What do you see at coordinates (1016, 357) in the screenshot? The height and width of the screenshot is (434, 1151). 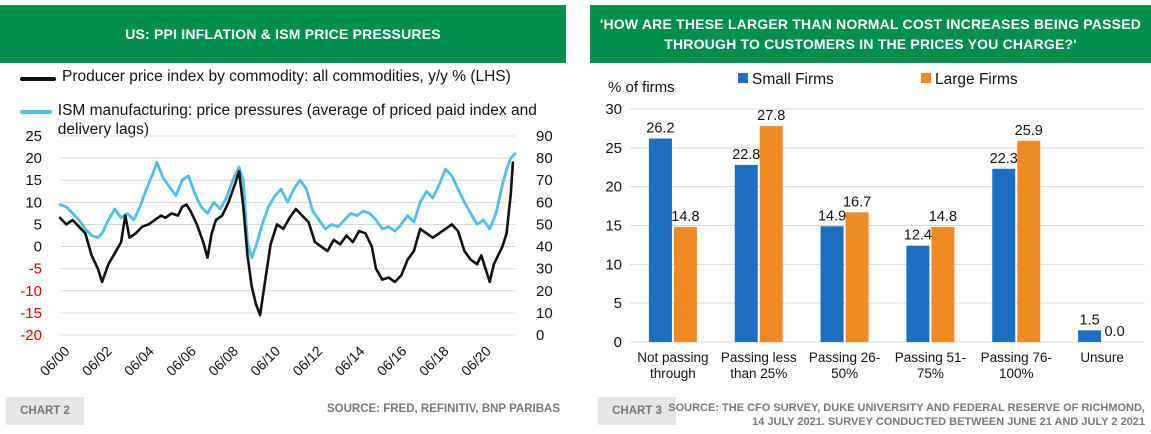 I see `category-label-line: Passing 76-` at bounding box center [1016, 357].